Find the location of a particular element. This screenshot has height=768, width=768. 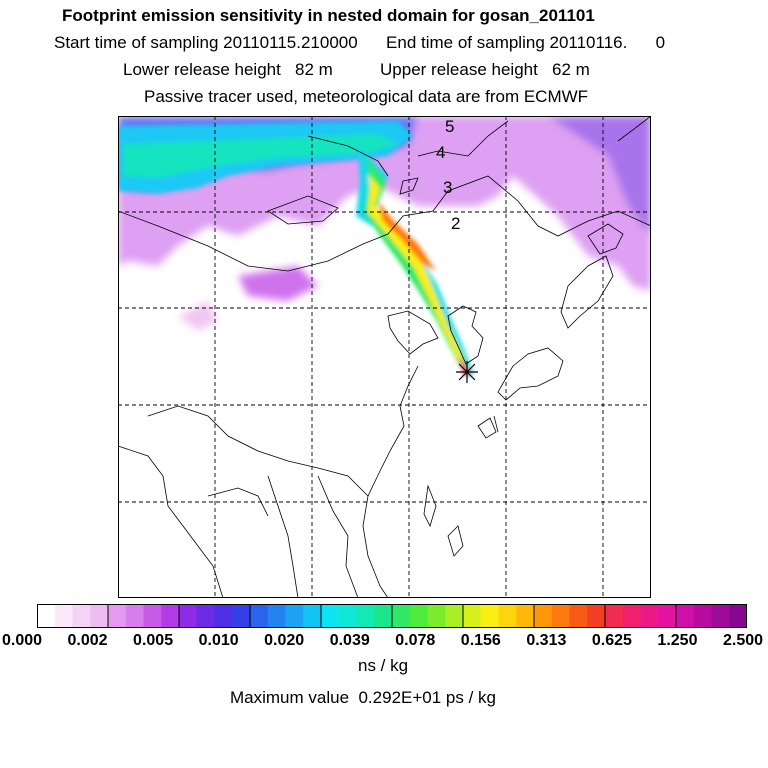

colorbar-tick-label: 1.250 is located at coordinates (677, 640).